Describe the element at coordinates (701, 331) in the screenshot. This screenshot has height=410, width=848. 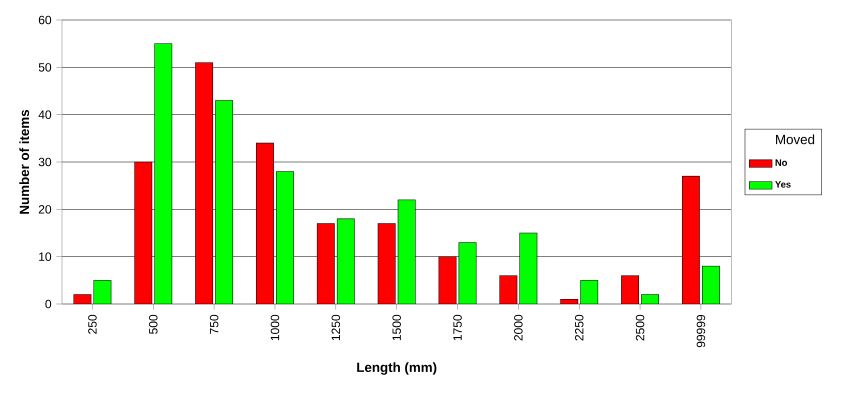
I see `x-tick-label: 99999` at that location.